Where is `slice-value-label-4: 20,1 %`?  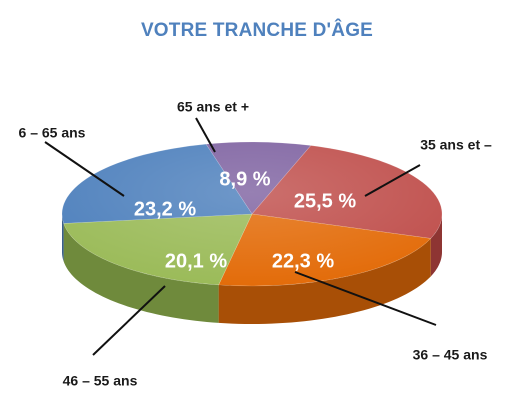
slice-value-label-4: 20,1 % is located at coordinates (196, 261).